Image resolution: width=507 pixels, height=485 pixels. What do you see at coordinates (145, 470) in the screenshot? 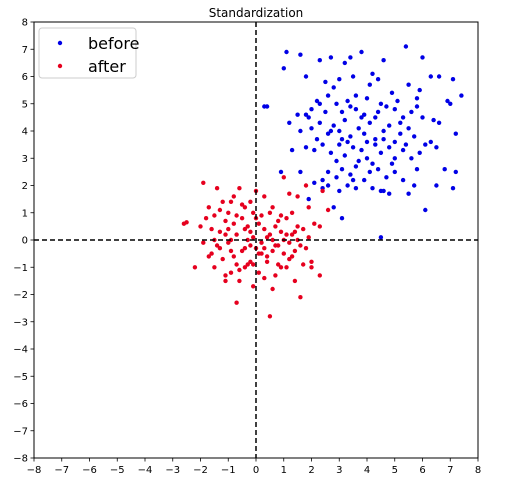
I see `x-tick-label: −4` at bounding box center [145, 470].